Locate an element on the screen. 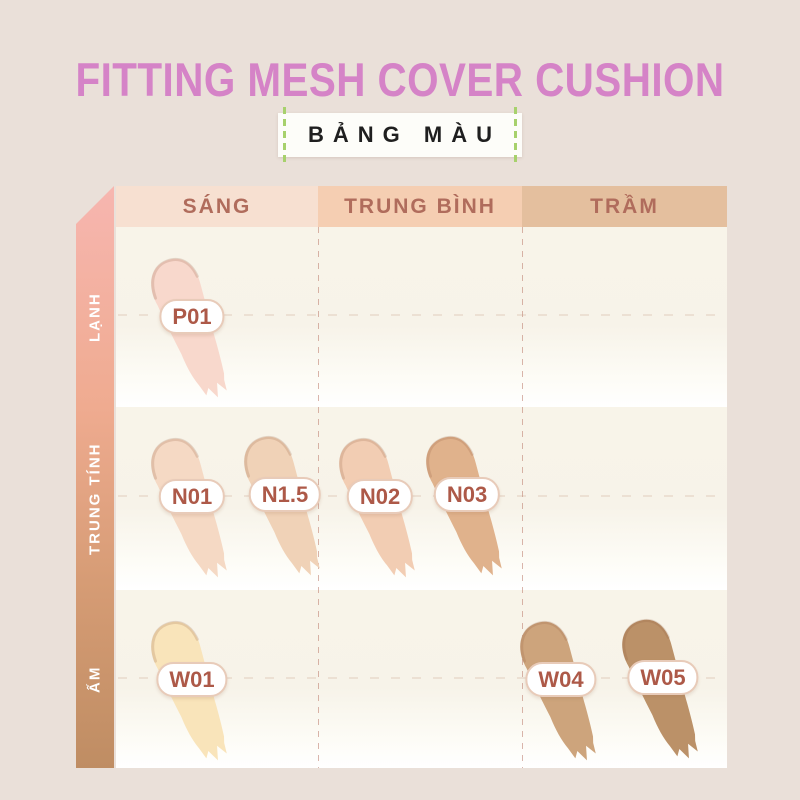 The height and width of the screenshot is (800, 800). color-chart-badge: BẢNG MÀU is located at coordinates (400, 135).